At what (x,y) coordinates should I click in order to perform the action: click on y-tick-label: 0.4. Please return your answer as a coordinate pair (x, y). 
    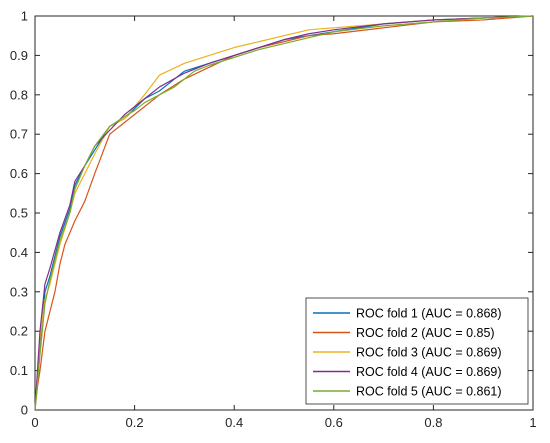
    Looking at the image, I should click on (19, 252).